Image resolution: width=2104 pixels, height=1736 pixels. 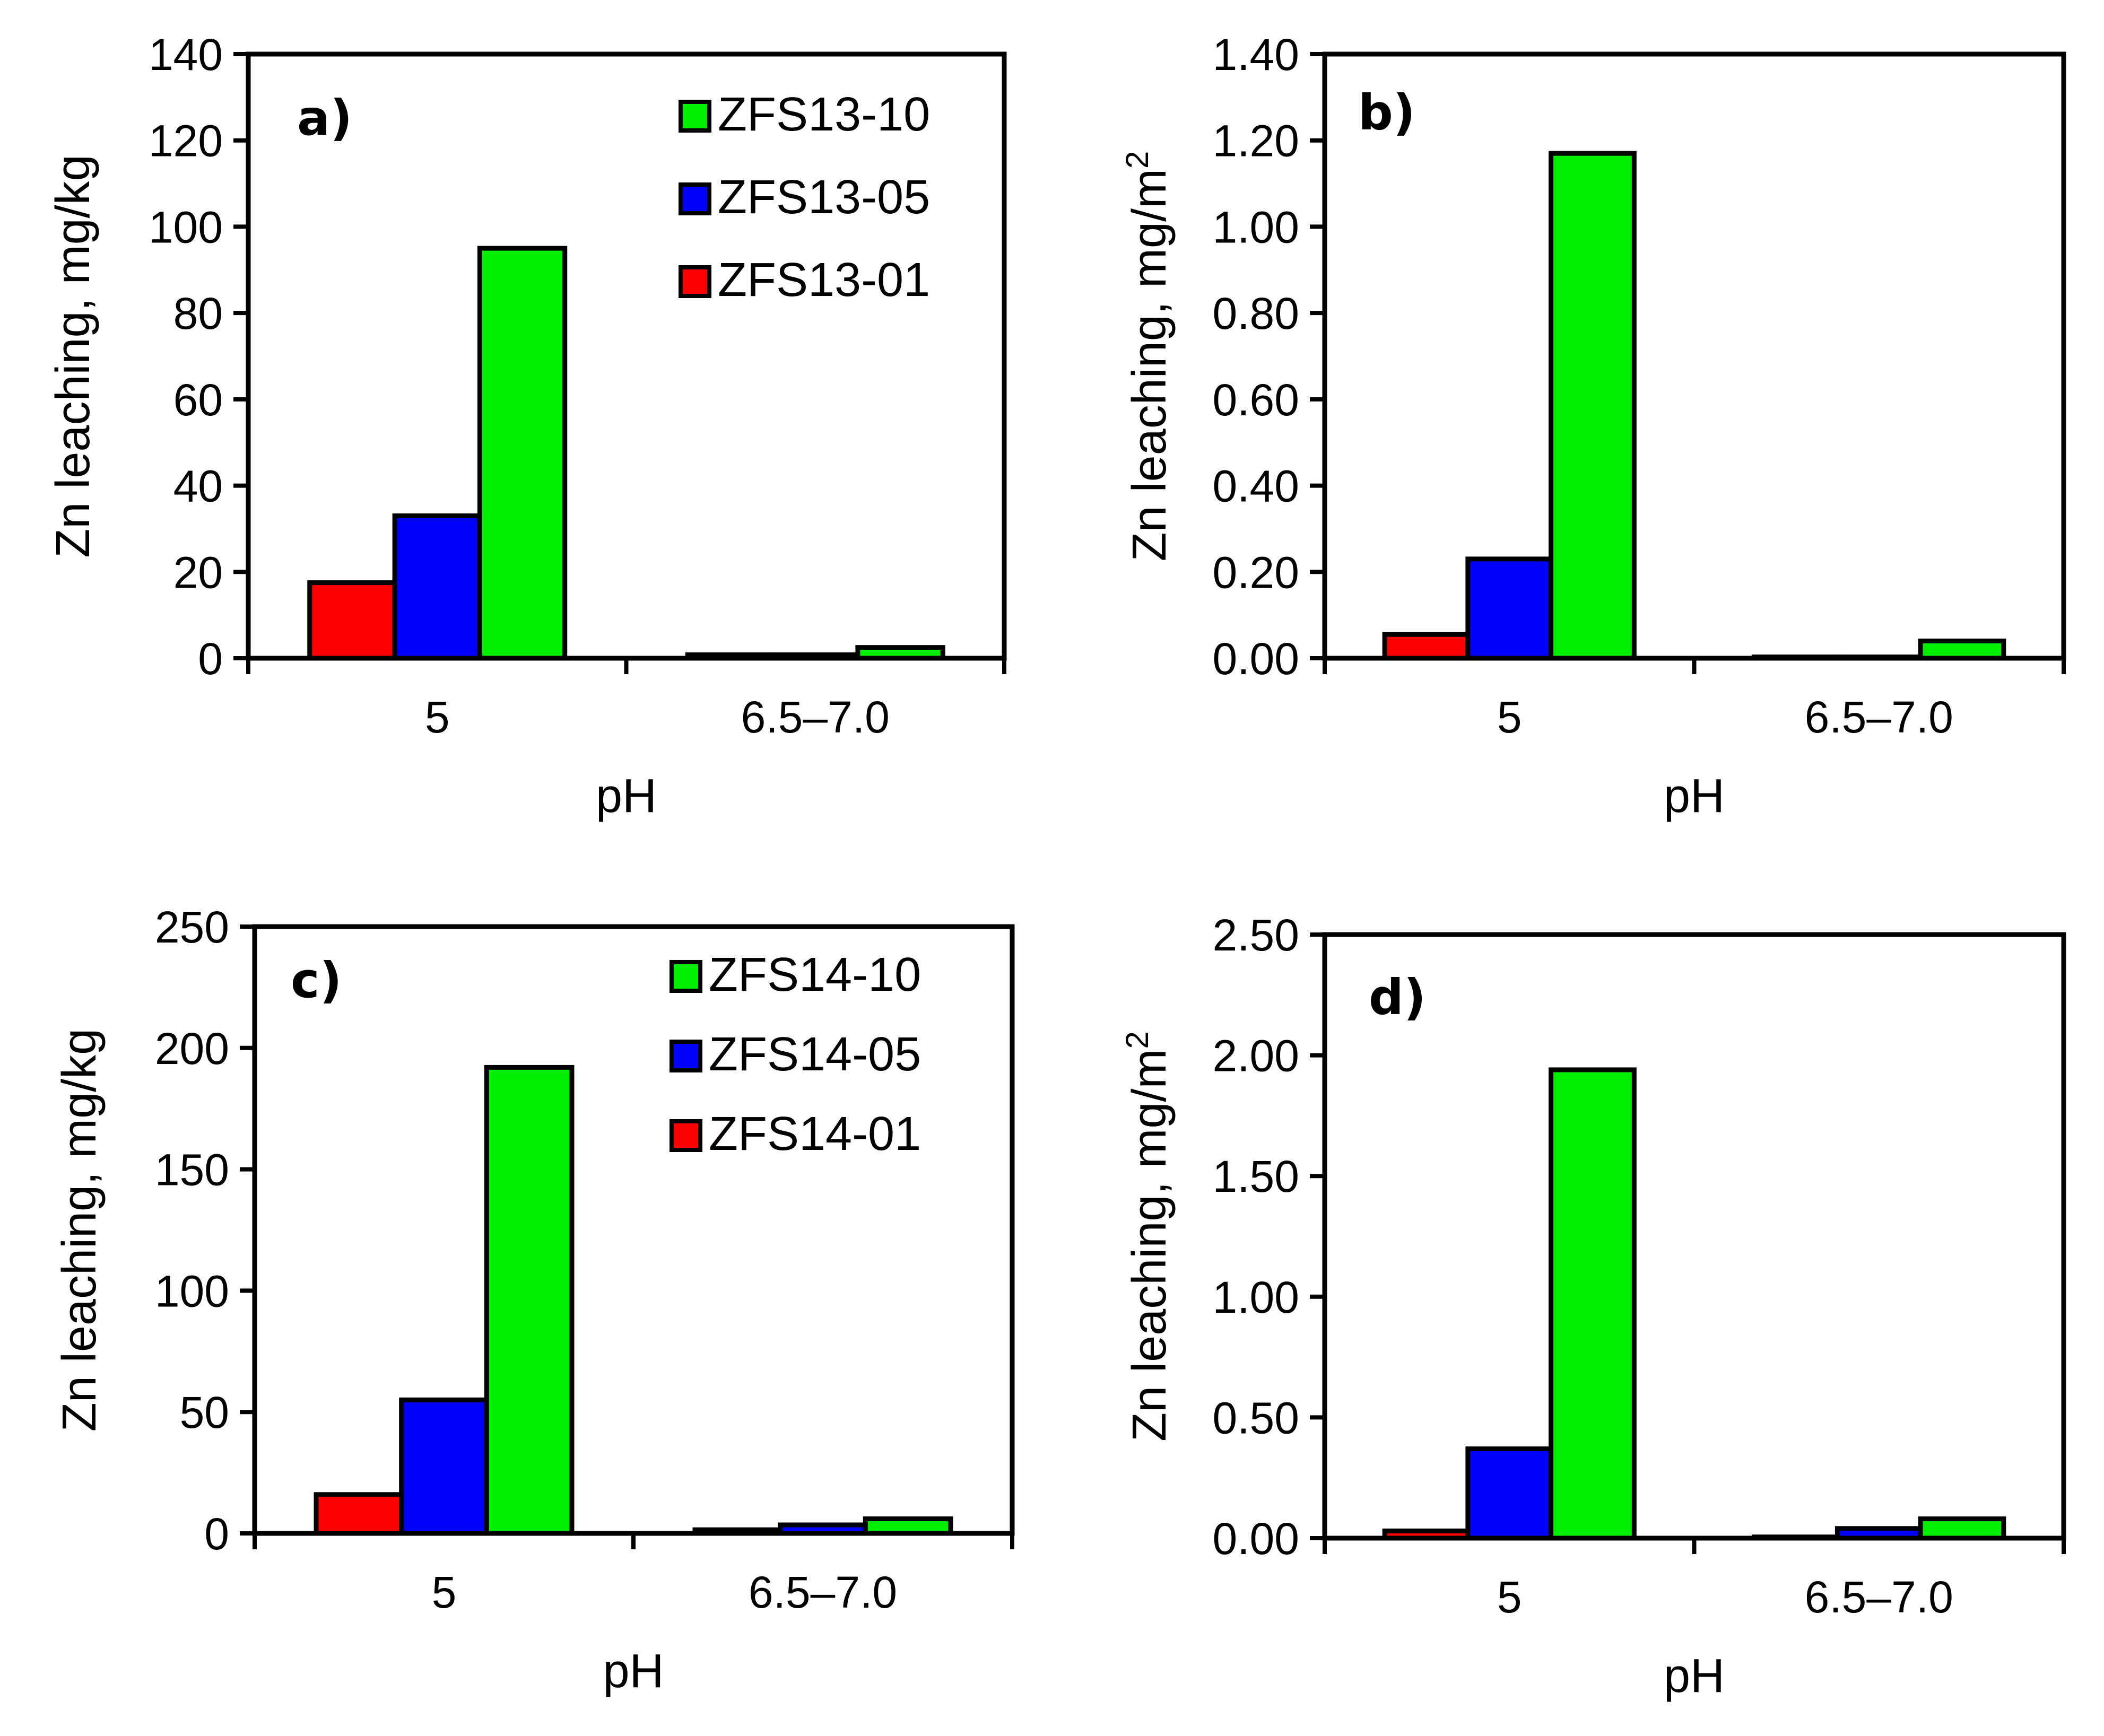 What do you see at coordinates (824, 280) in the screenshot?
I see `legend-label-zfs13-01: ZFS13-01` at bounding box center [824, 280].